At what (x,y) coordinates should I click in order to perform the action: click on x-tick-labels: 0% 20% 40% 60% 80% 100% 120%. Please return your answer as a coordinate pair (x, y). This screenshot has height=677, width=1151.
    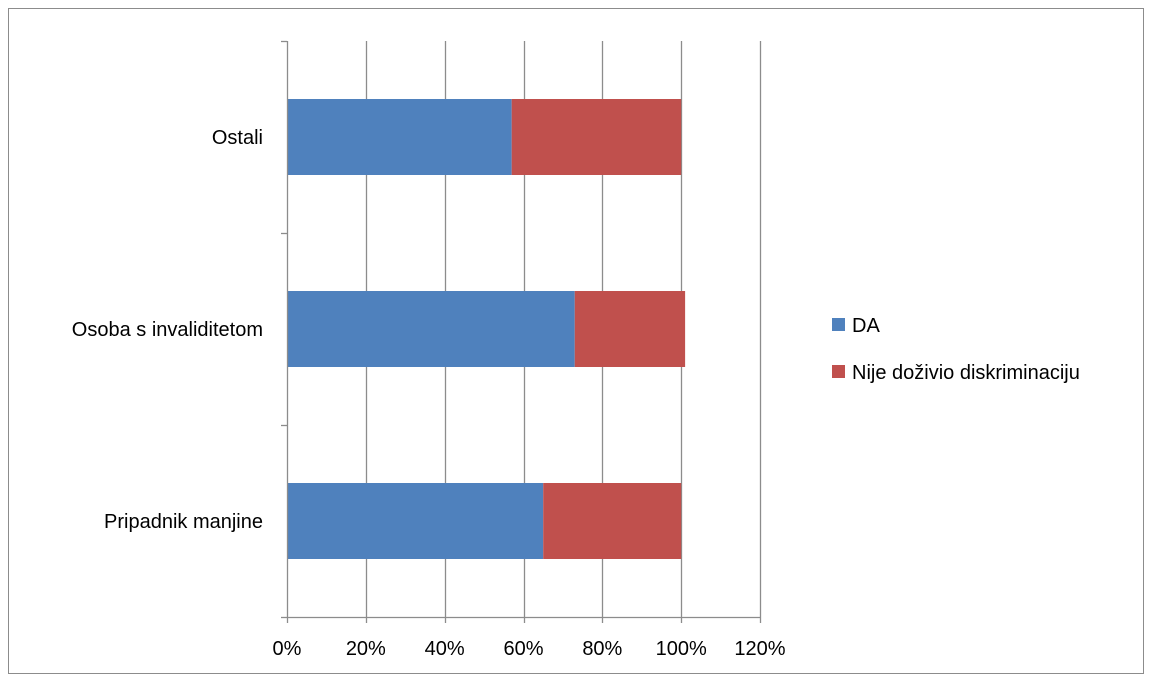
    Looking at the image, I should click on (529, 649).